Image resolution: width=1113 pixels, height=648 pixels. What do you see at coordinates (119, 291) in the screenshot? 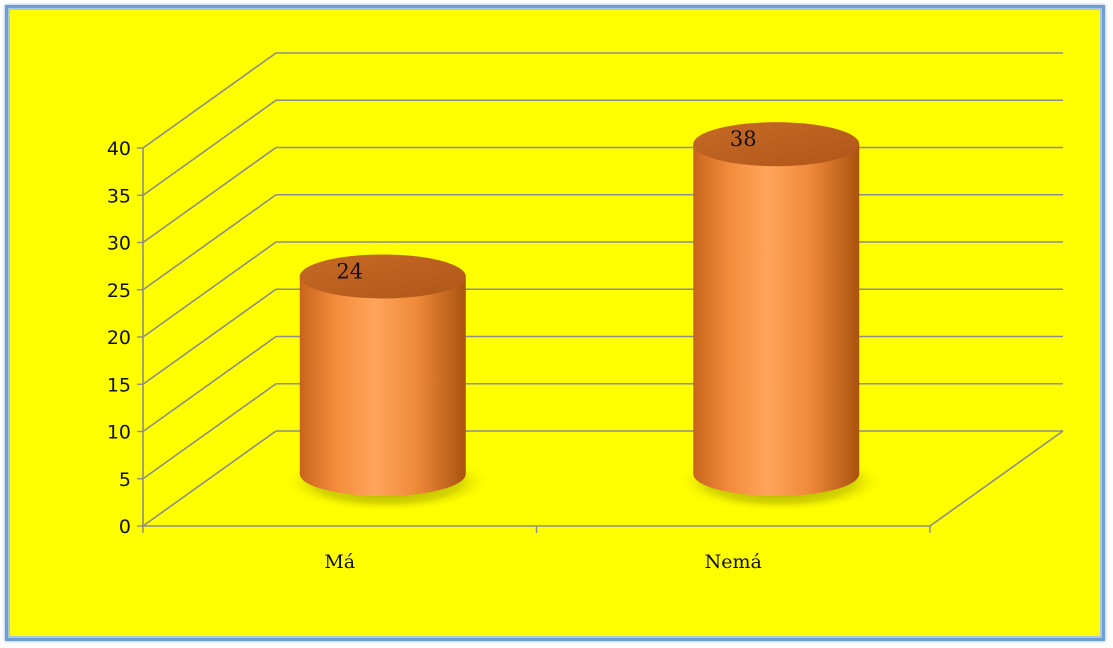
I see `y-tick-label: 25` at bounding box center [119, 291].